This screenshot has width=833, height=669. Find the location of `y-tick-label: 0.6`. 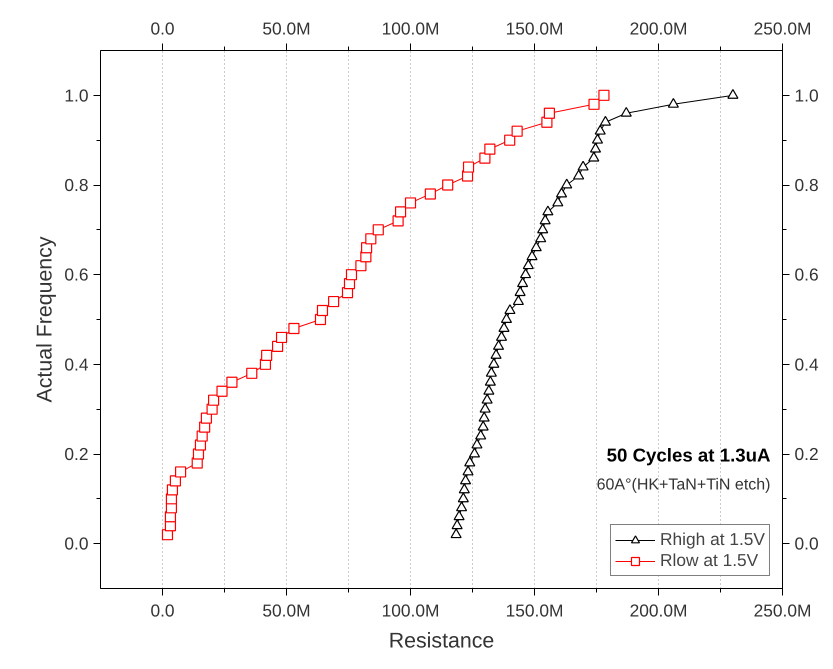

y-tick-label: 0.6 is located at coordinates (76, 274).